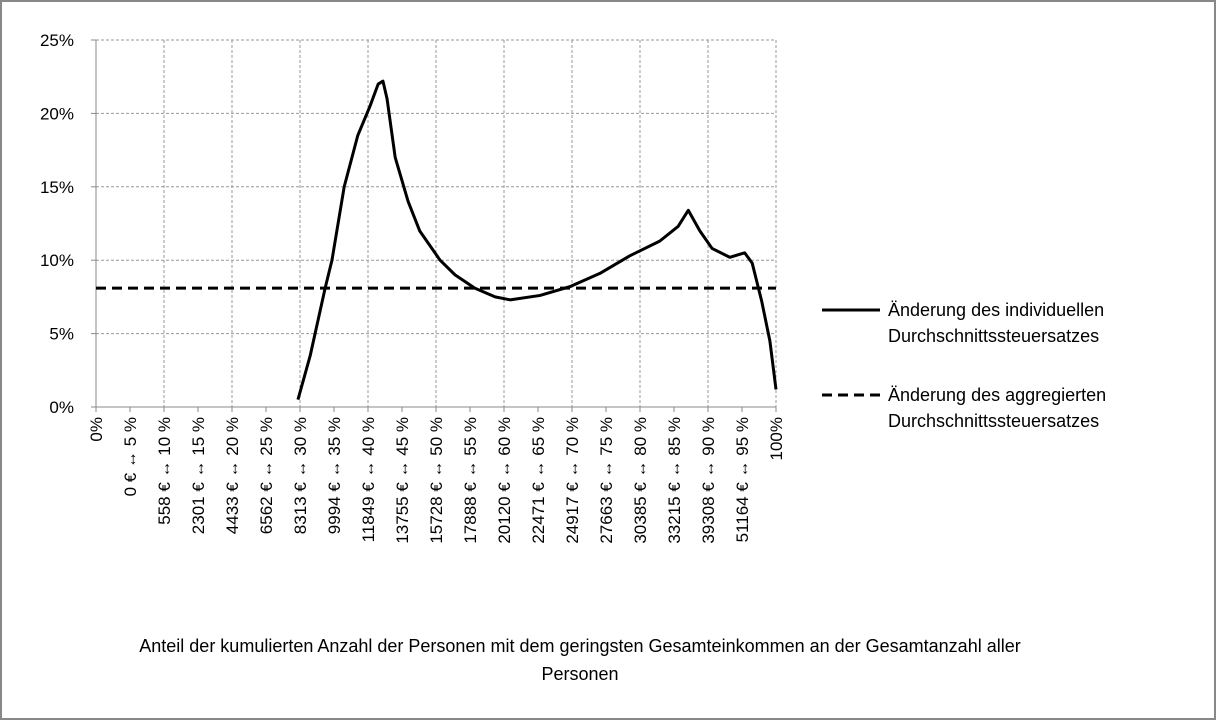  Describe the element at coordinates (674, 480) in the screenshot. I see `x-tick-label: 33215 € ↔ 85 %` at that location.